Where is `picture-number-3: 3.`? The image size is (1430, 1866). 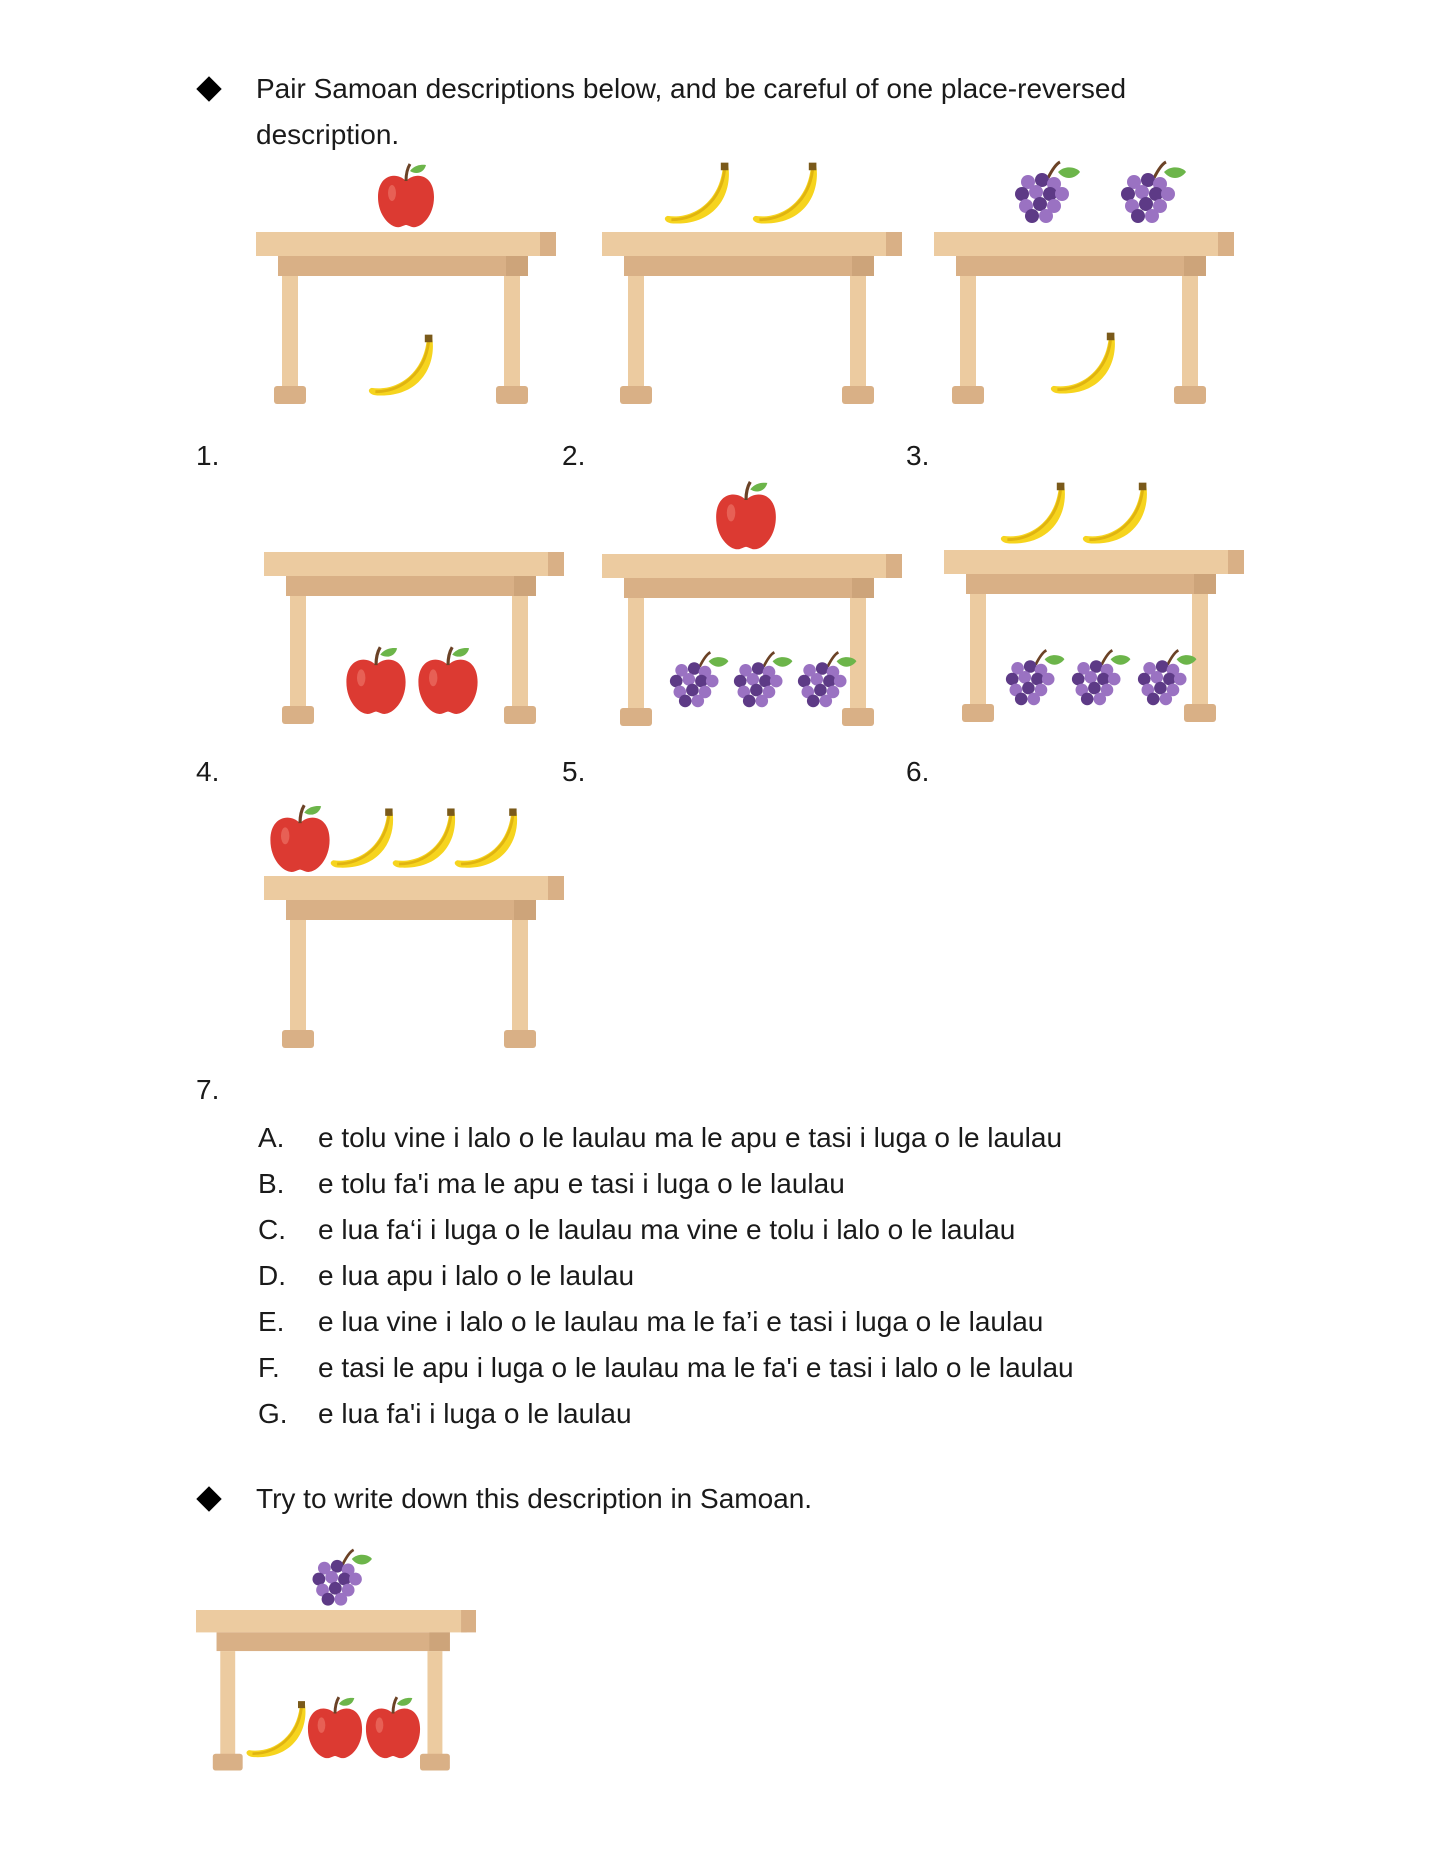
picture-number-3: 3. is located at coordinates (918, 455).